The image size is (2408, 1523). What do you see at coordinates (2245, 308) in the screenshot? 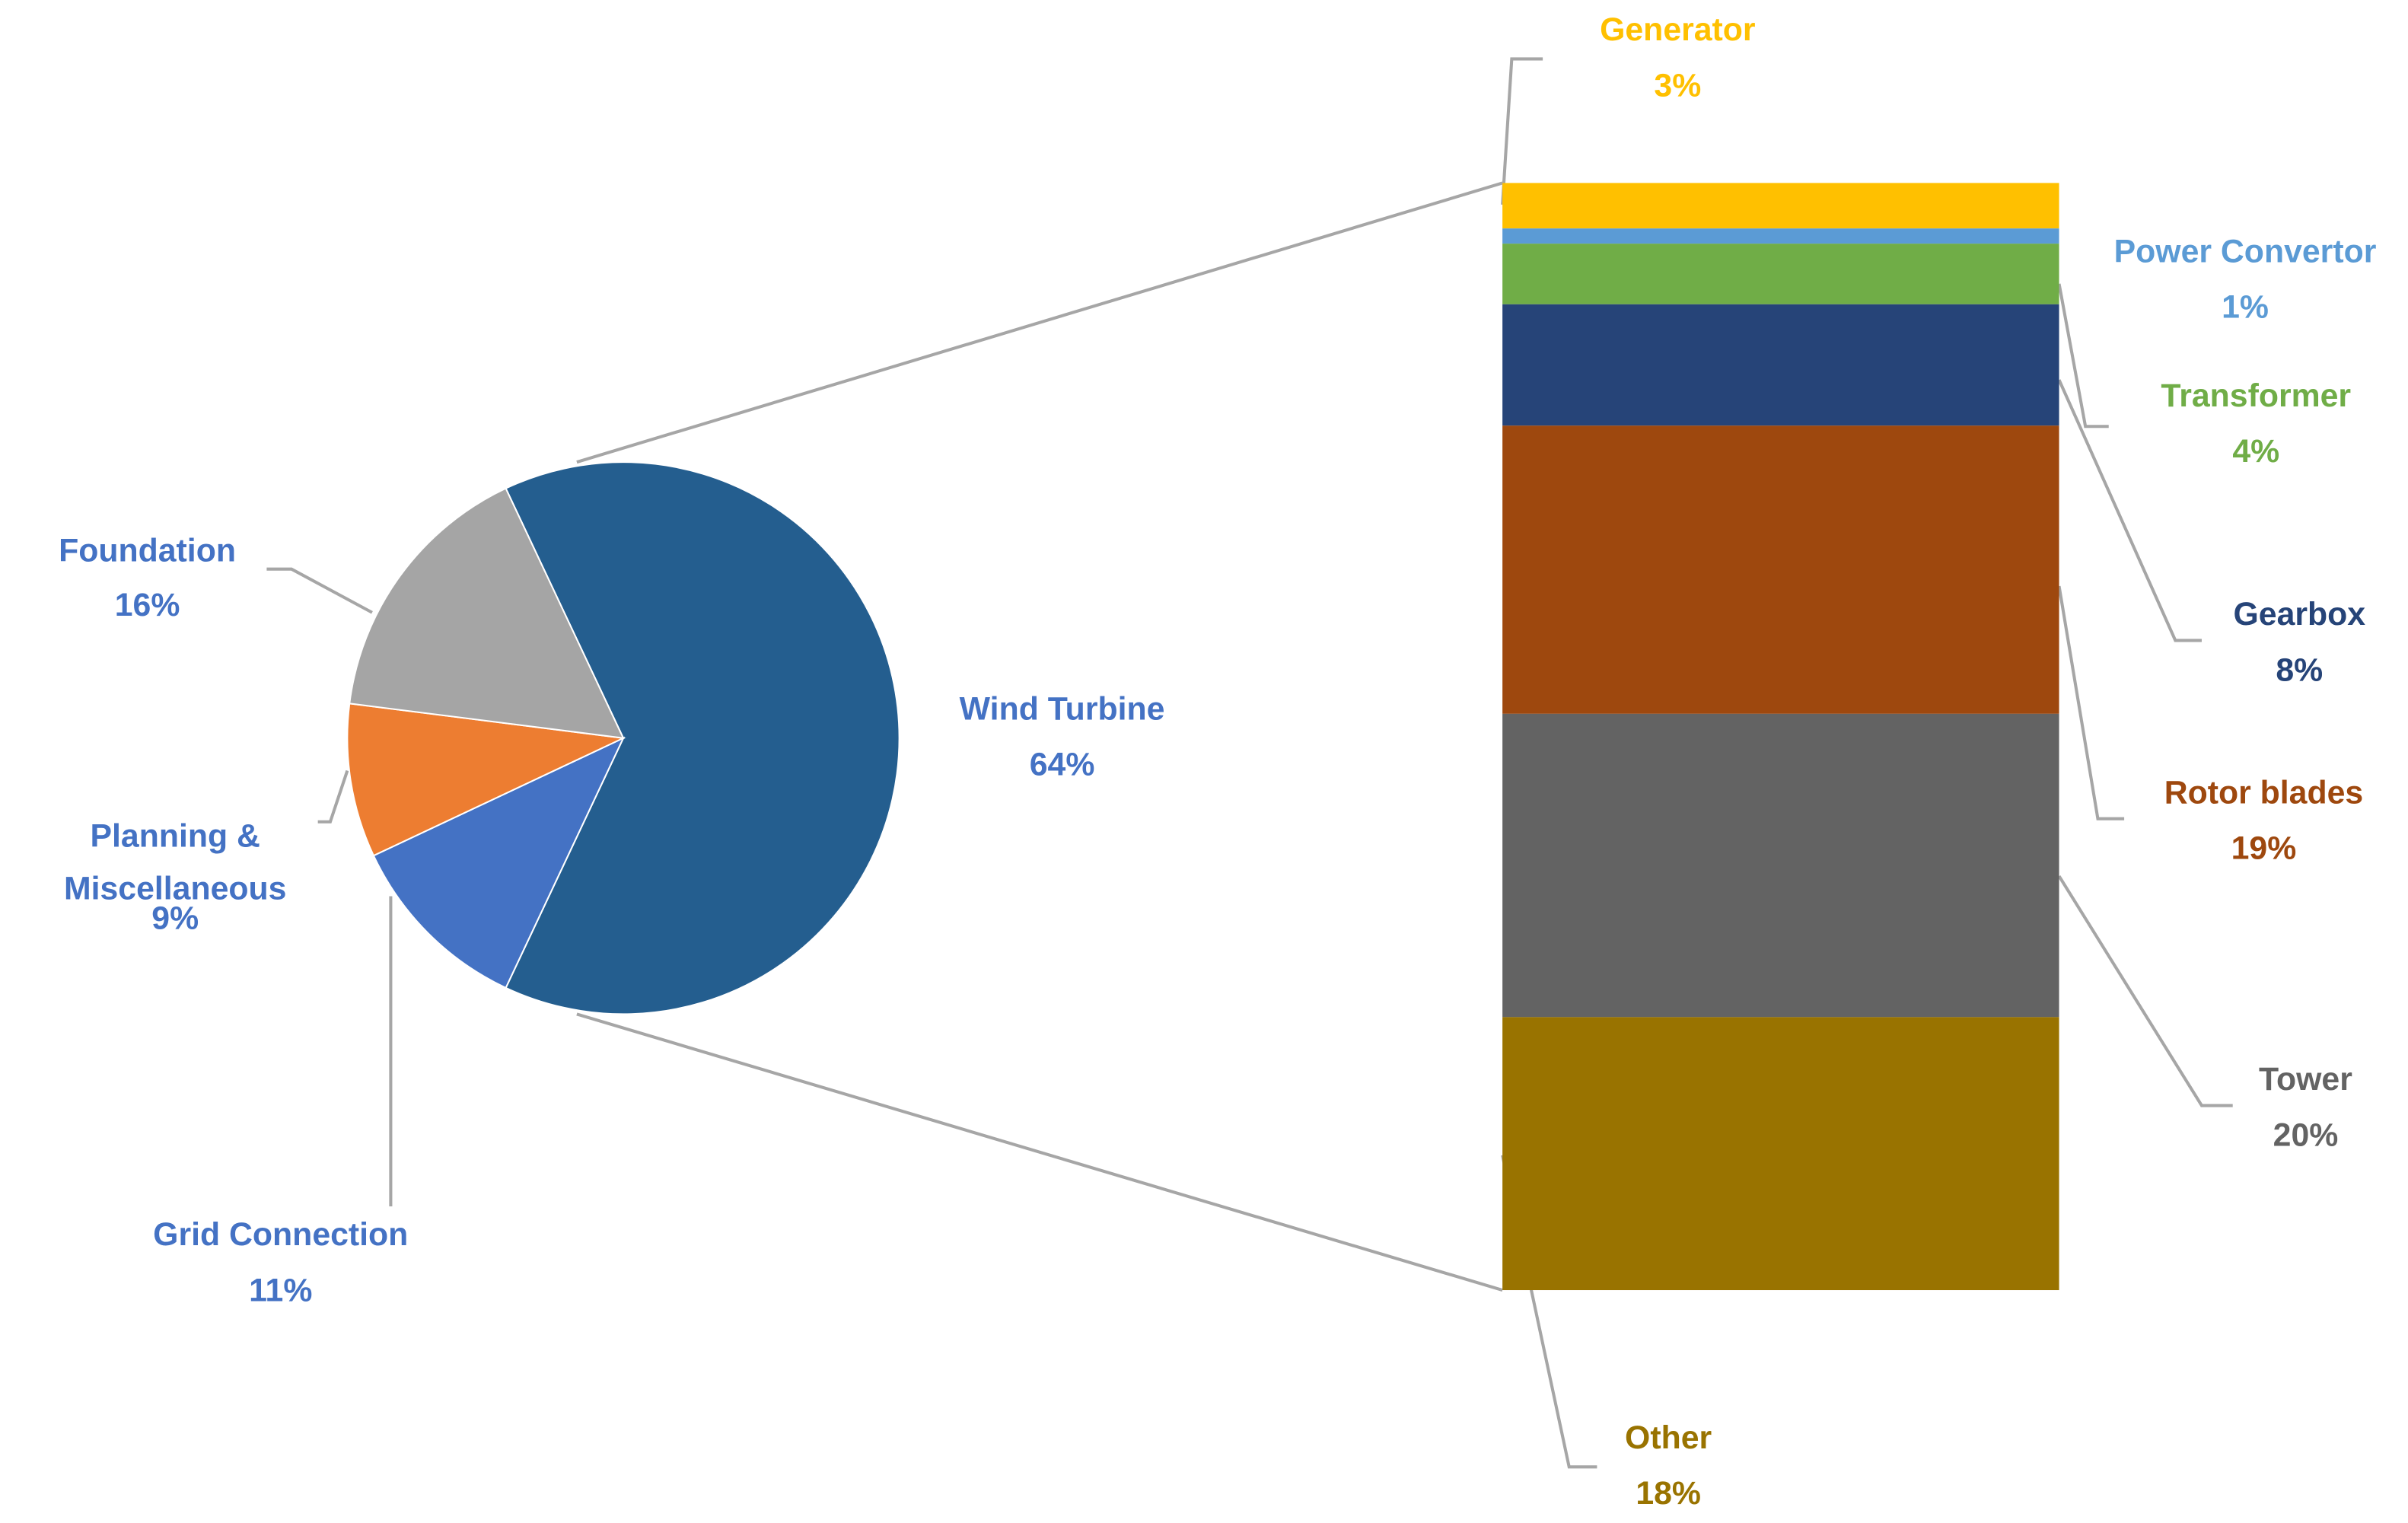
I see `value-label: 1%` at bounding box center [2245, 308].